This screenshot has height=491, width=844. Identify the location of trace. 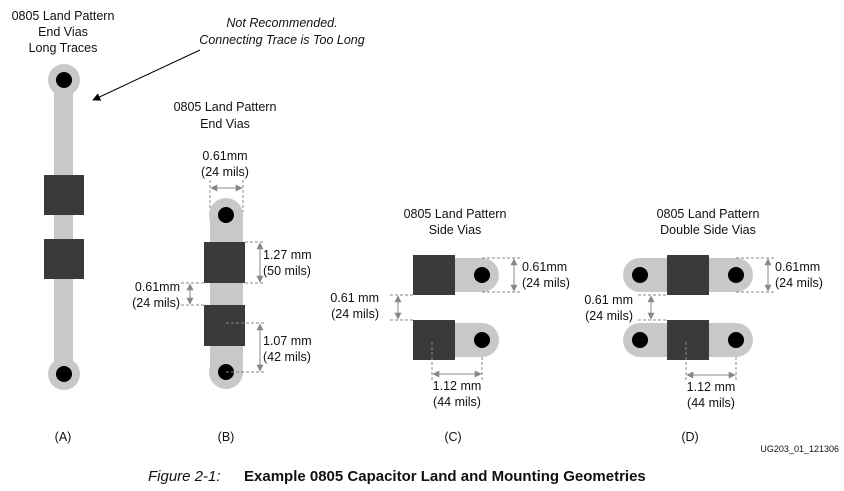
(226, 294).